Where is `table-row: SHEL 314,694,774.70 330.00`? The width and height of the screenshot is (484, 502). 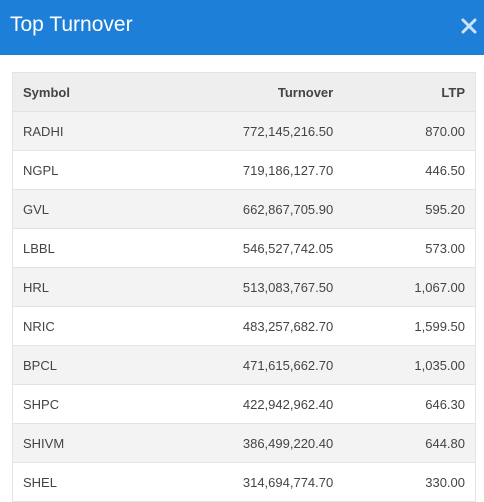 table-row: SHEL 314,694,774.70 330.00 is located at coordinates (244, 482).